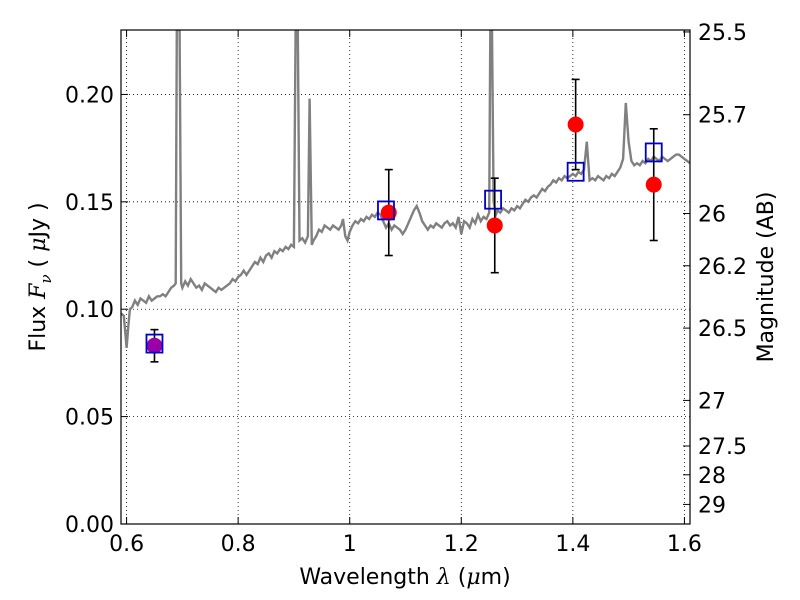  I want to click on x-tick-label: 1.2, so click(461, 544).